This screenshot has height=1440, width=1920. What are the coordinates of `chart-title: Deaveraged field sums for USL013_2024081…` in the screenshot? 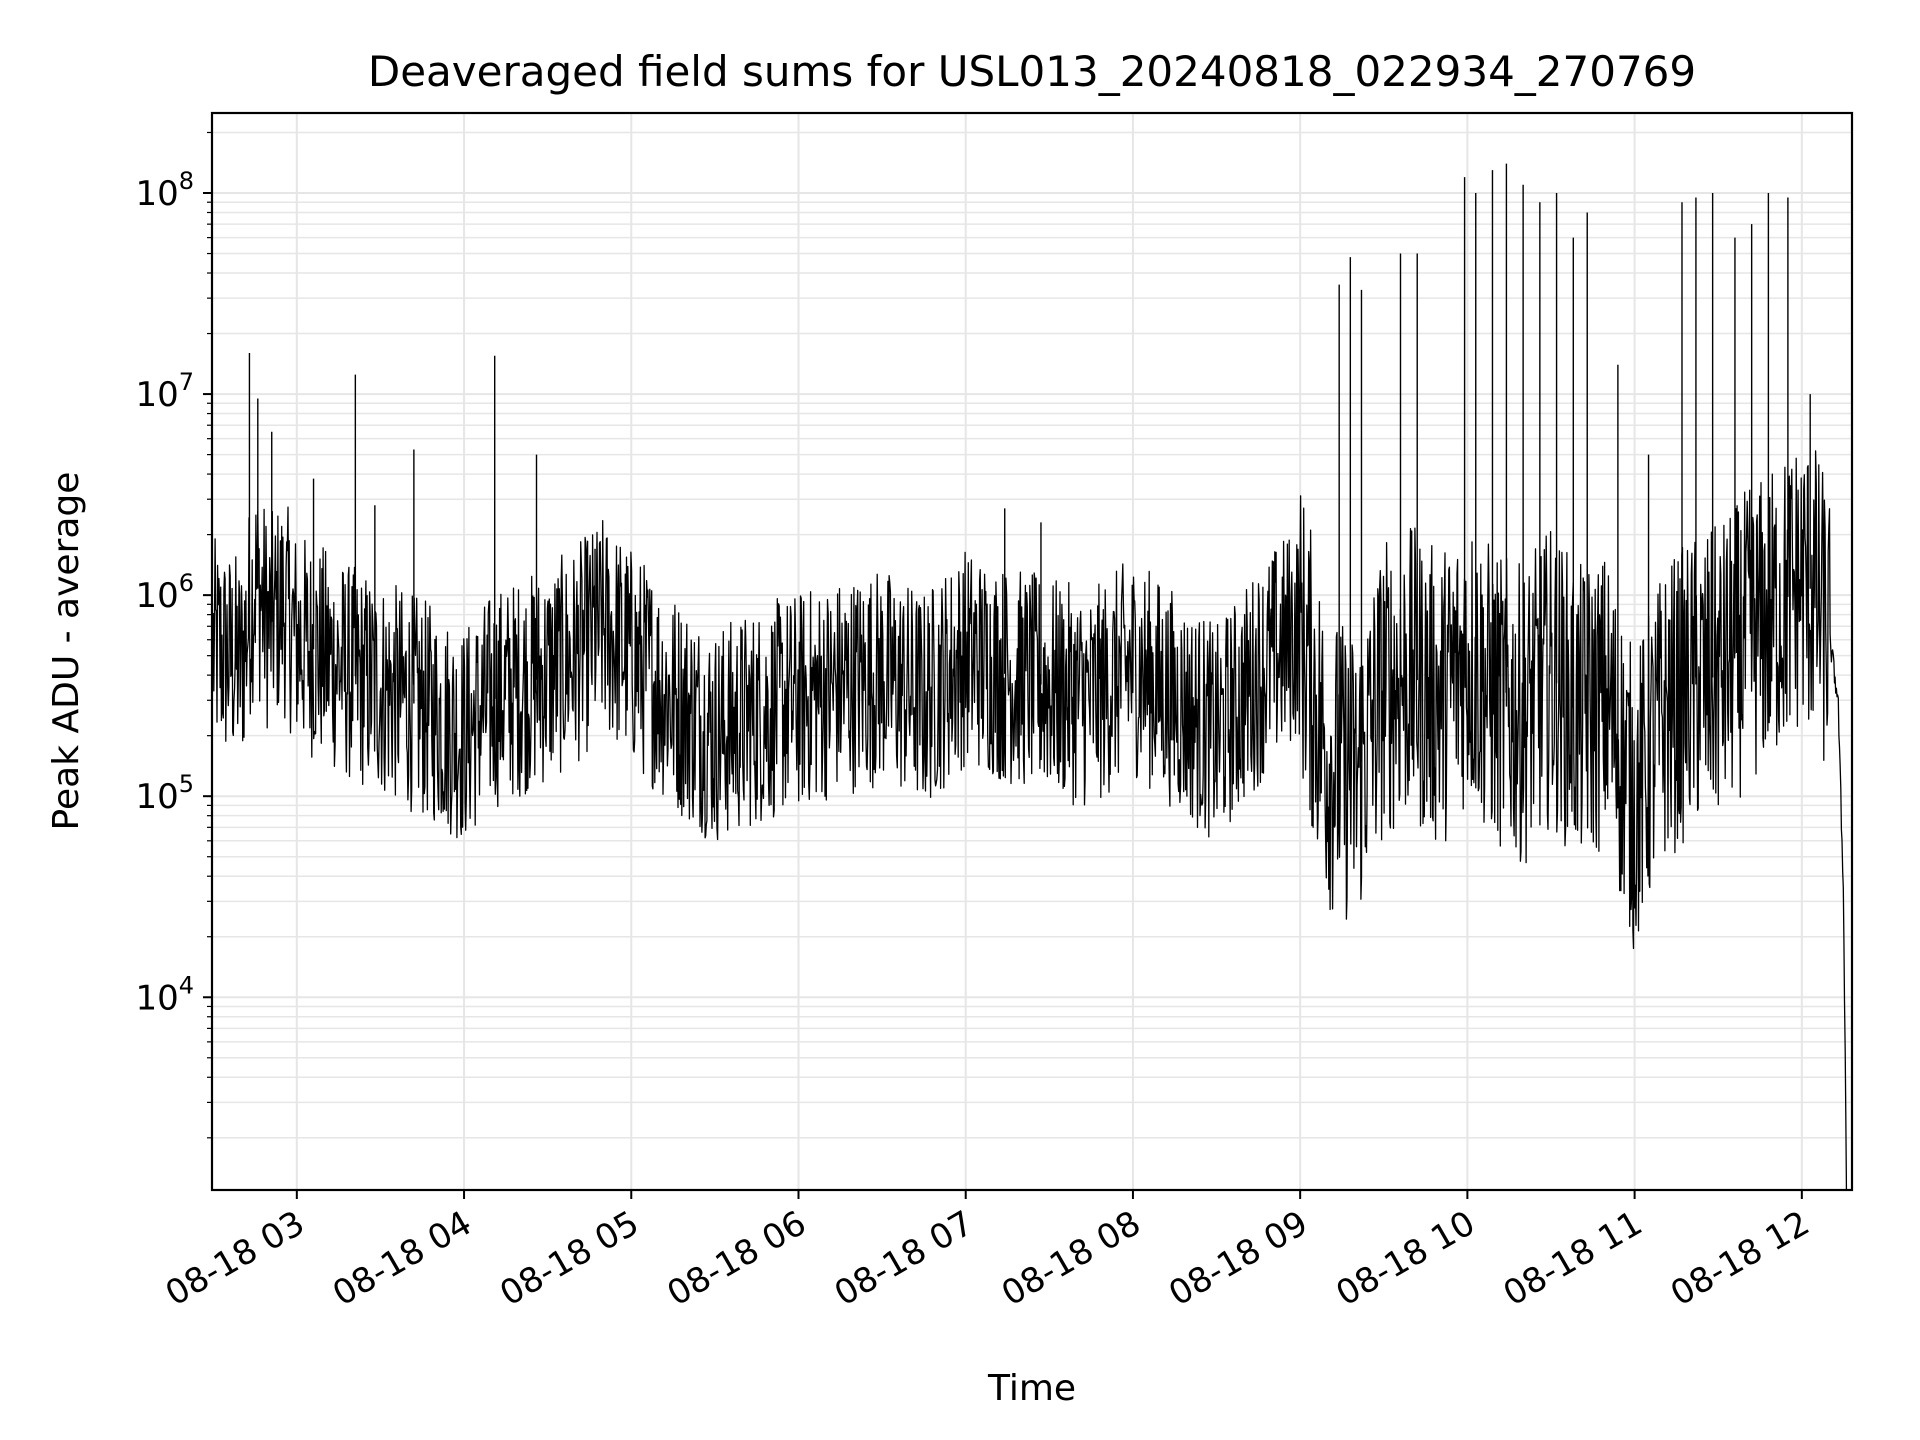 It's located at (1032, 71).